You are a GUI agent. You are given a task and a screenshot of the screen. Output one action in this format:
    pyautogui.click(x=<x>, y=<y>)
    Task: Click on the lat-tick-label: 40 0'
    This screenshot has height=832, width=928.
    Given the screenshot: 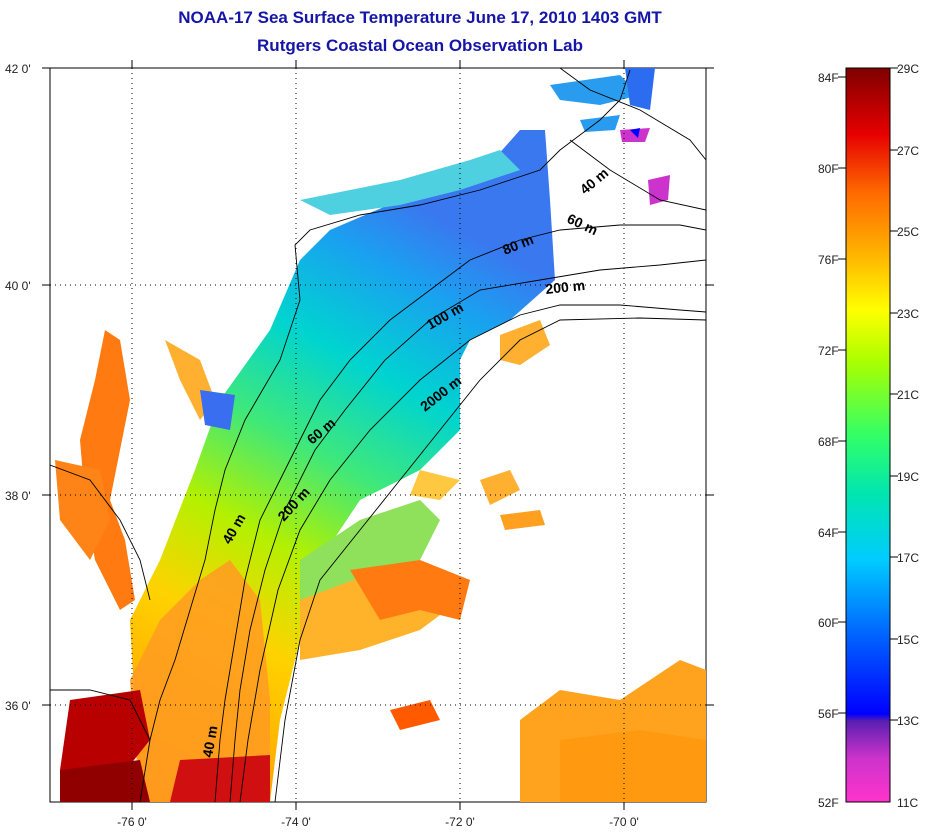 What is the action you would take?
    pyautogui.click(x=18, y=286)
    